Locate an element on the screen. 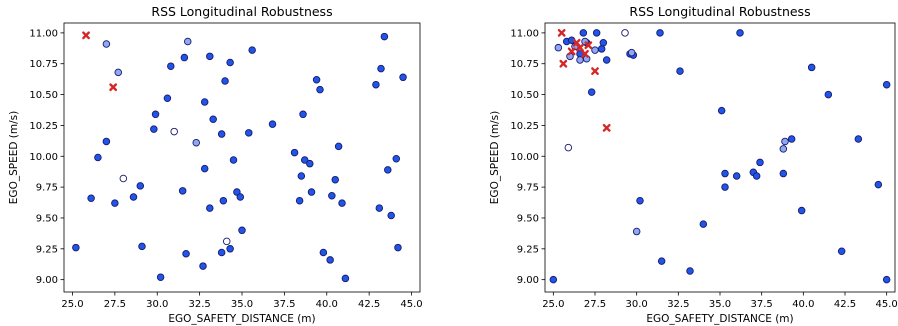 The height and width of the screenshot is (326, 898). y-axis-label: EGO_SPEED (m/s) is located at coordinates (495, 157).